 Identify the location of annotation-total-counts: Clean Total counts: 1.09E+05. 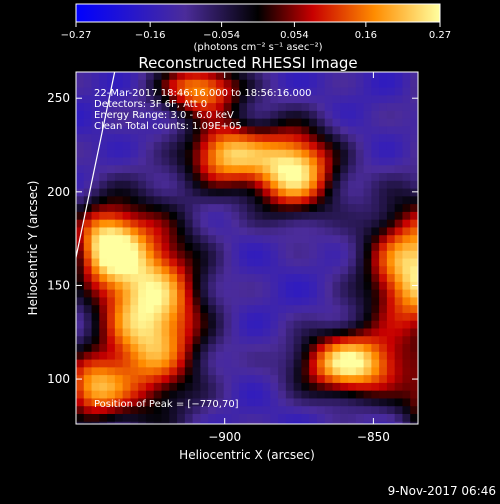
(168, 126).